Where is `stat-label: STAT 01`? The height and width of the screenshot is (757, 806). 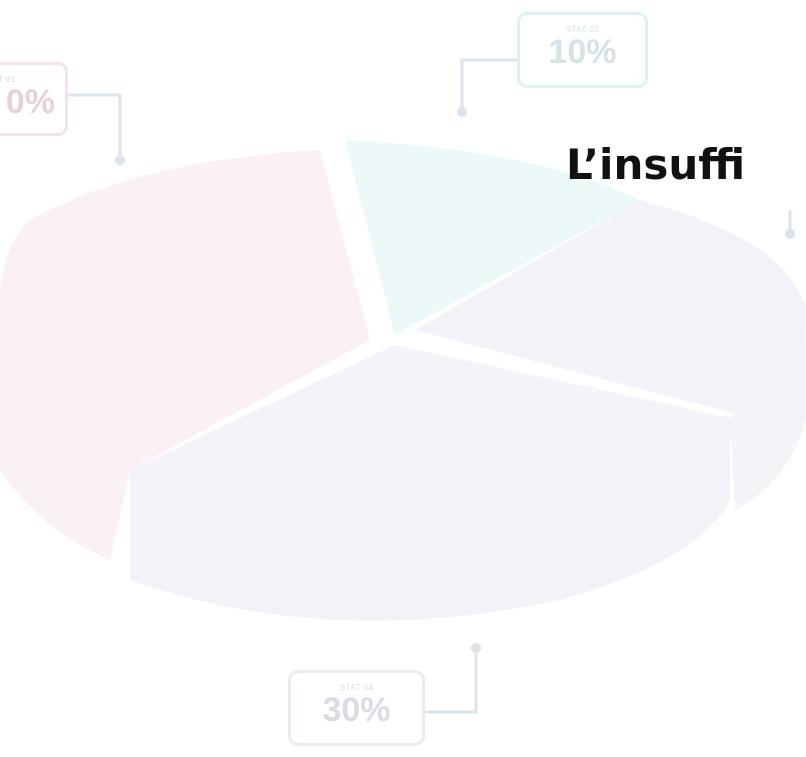
stat-label: STAT 01 is located at coordinates (8, 79).